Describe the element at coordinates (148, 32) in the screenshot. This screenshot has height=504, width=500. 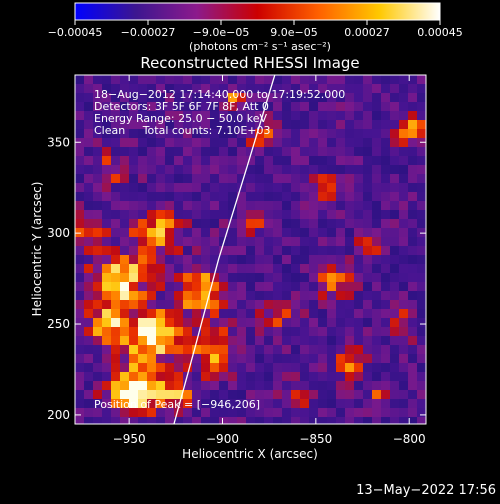
I see `colorbar-tick-label: −0.00027` at that location.